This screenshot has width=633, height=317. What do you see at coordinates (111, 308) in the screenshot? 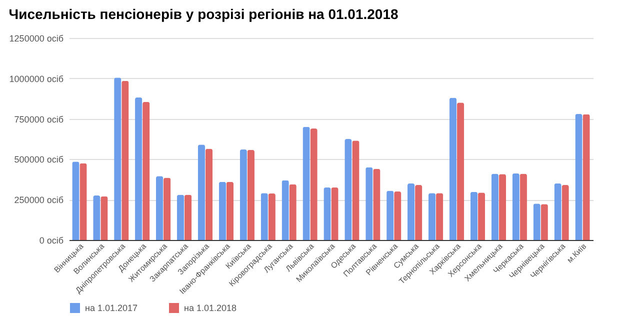
I see `legend-label: на 1.01.2017` at bounding box center [111, 308].